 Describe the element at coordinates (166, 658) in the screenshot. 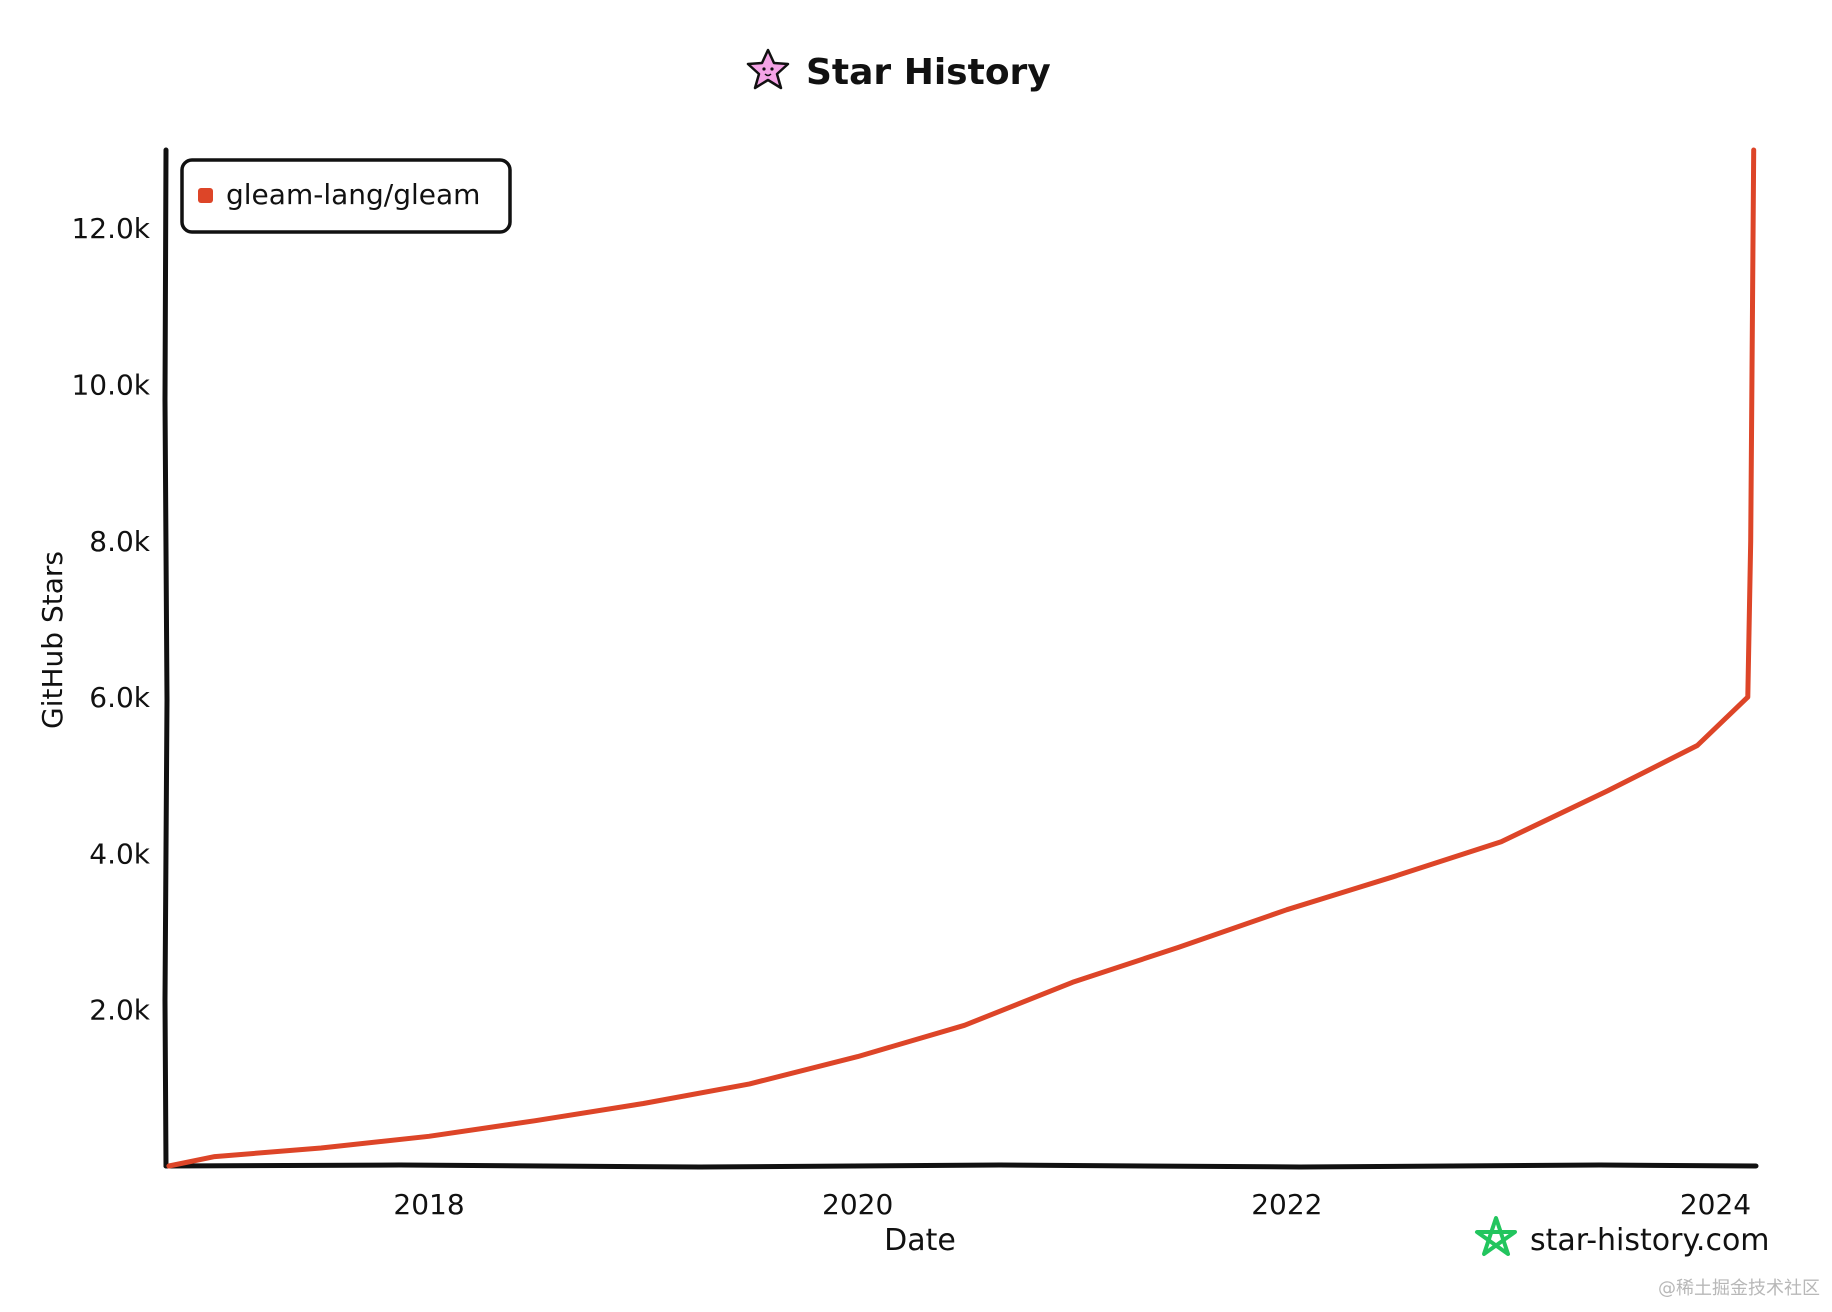

I see `y-axis-line` at that location.